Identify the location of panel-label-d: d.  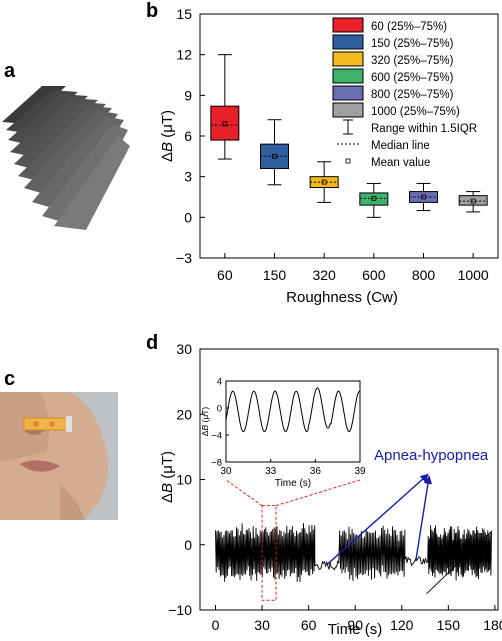
(152, 343).